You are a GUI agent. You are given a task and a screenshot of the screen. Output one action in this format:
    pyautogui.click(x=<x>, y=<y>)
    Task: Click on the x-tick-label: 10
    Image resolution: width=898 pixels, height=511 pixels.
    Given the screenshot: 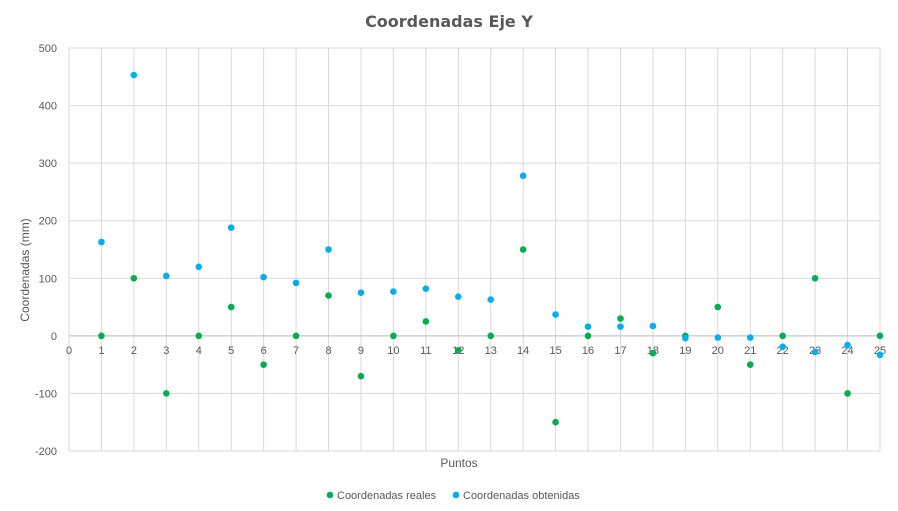 What is the action you would take?
    pyautogui.click(x=393, y=351)
    